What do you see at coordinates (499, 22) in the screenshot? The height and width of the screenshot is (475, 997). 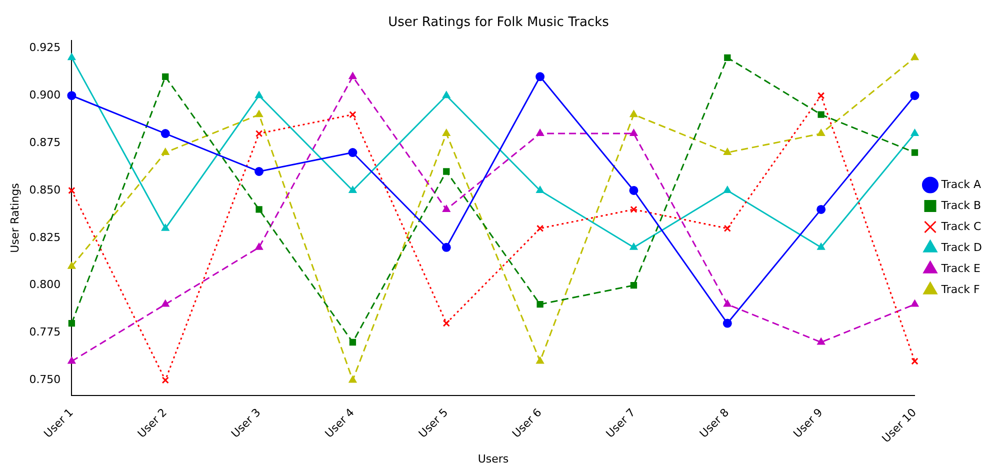 I see `chart-title: User Ratings for Folk Music Tracks` at bounding box center [499, 22].